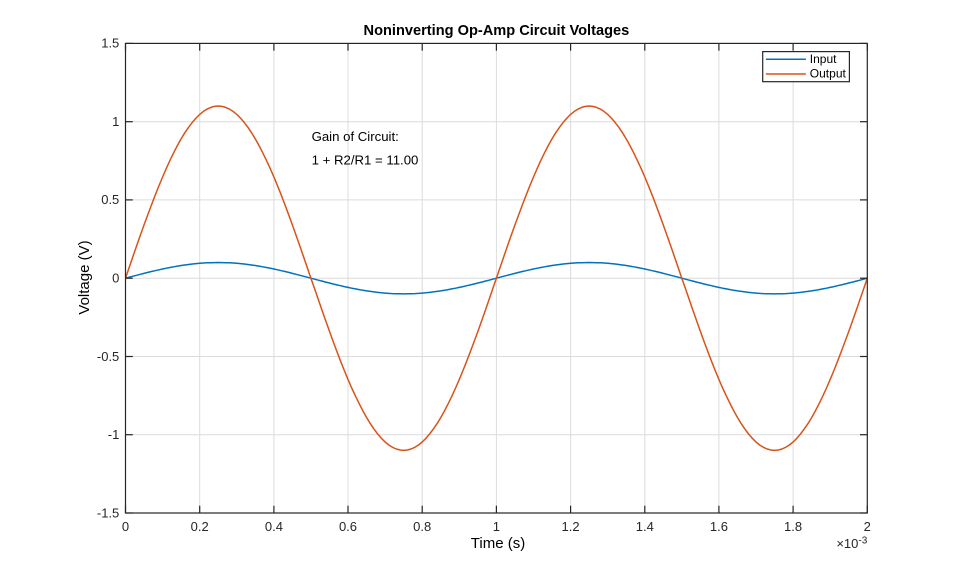 The height and width of the screenshot is (577, 959). I want to click on svg-text: Input, so click(823, 59).